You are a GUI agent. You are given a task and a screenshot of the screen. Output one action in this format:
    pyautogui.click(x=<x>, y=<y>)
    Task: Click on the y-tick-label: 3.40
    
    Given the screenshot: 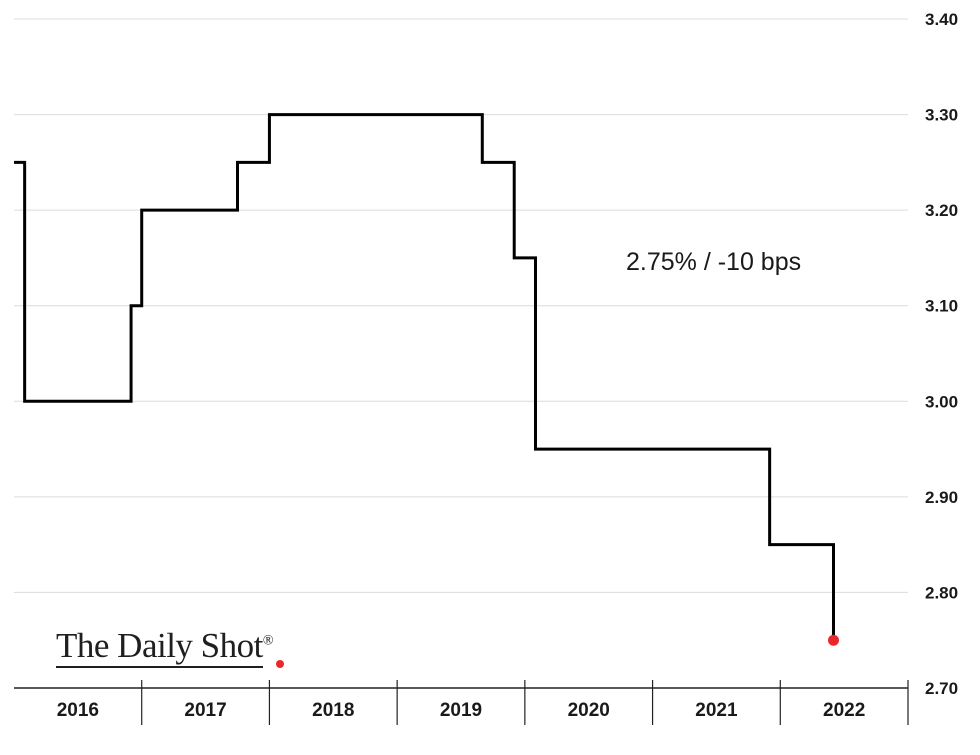 What is the action you would take?
    pyautogui.click(x=941, y=19)
    